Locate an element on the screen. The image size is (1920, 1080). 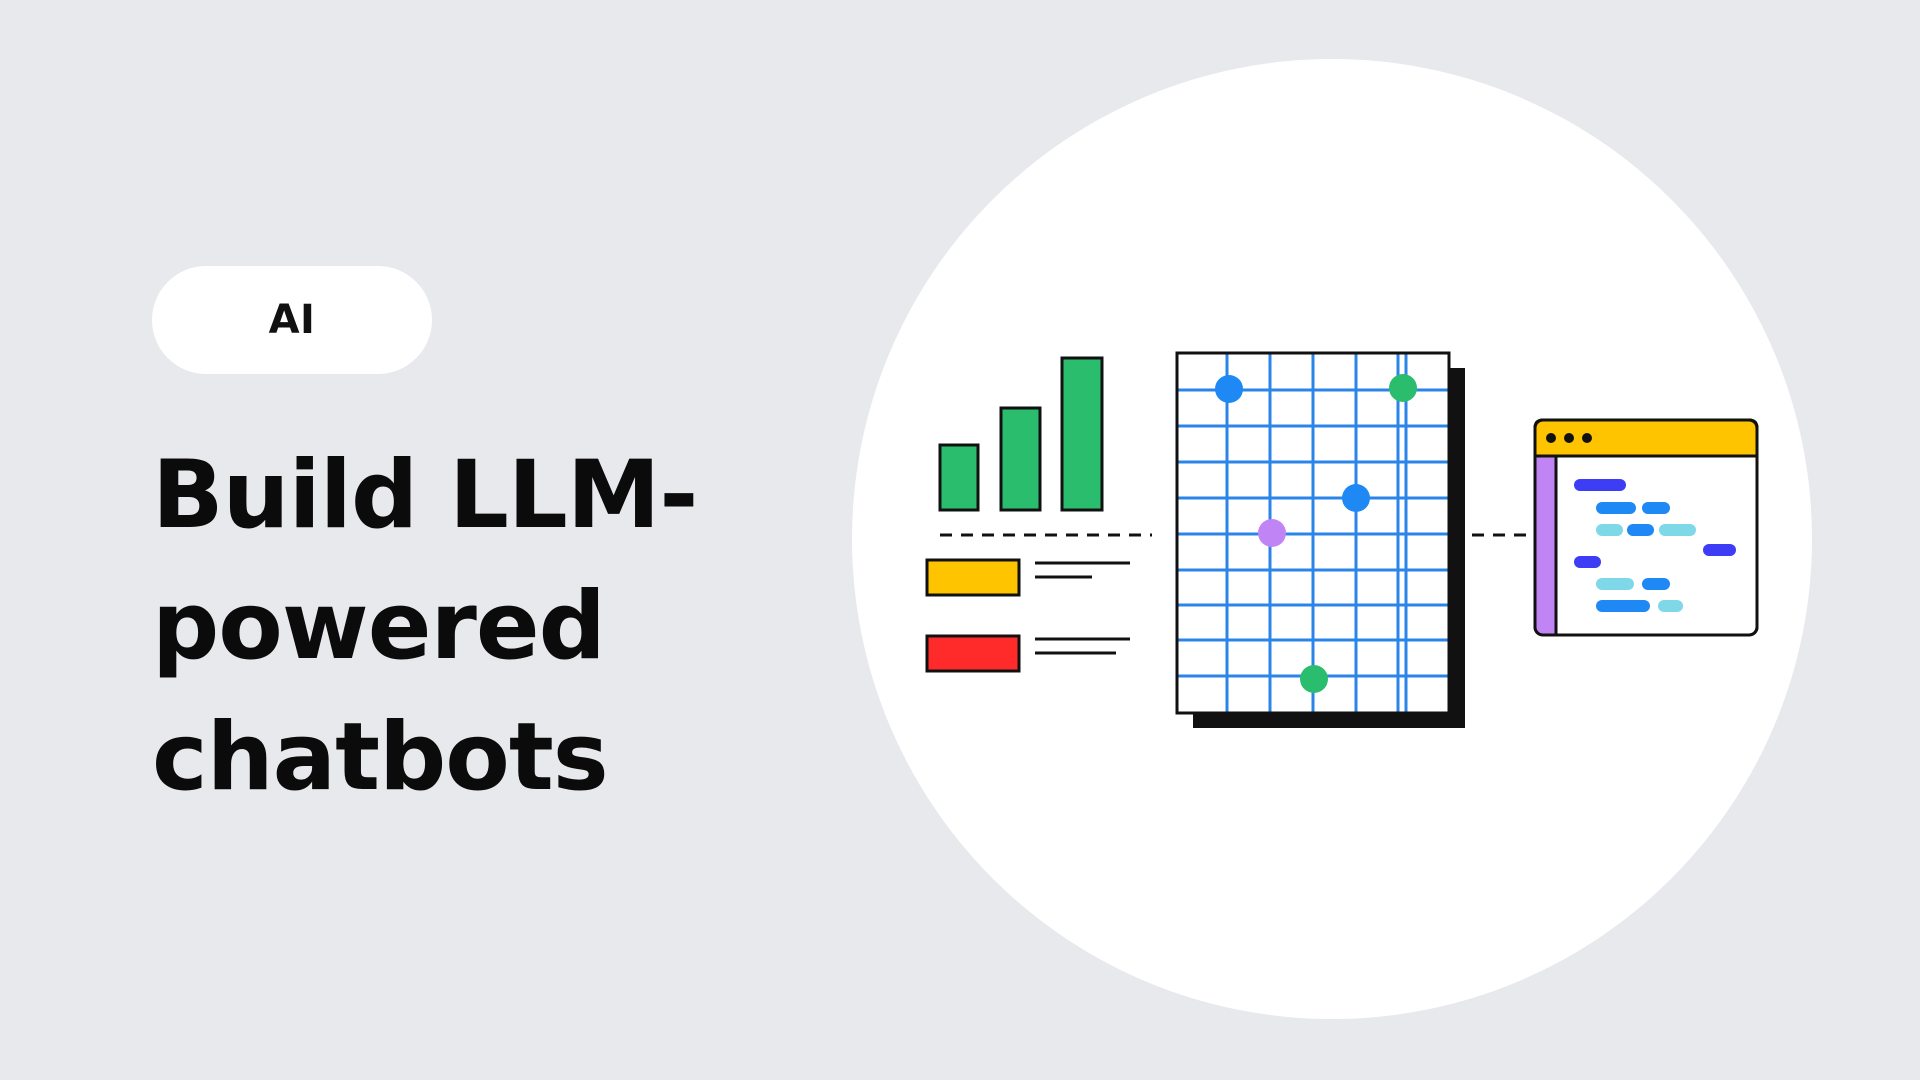
bar-small is located at coordinates (959, 477).